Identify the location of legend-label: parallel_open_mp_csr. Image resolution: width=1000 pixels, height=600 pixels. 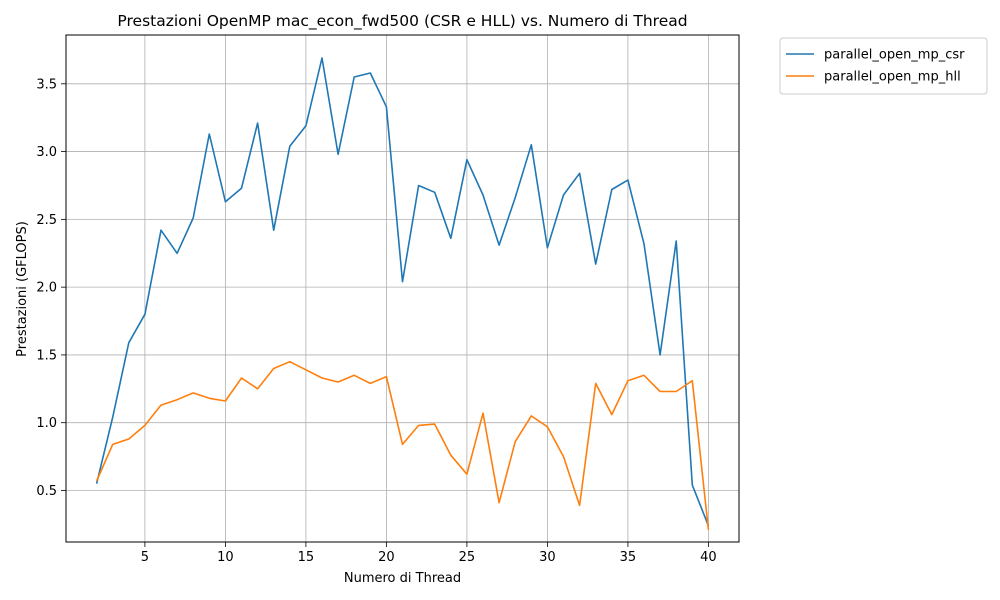
(894, 55).